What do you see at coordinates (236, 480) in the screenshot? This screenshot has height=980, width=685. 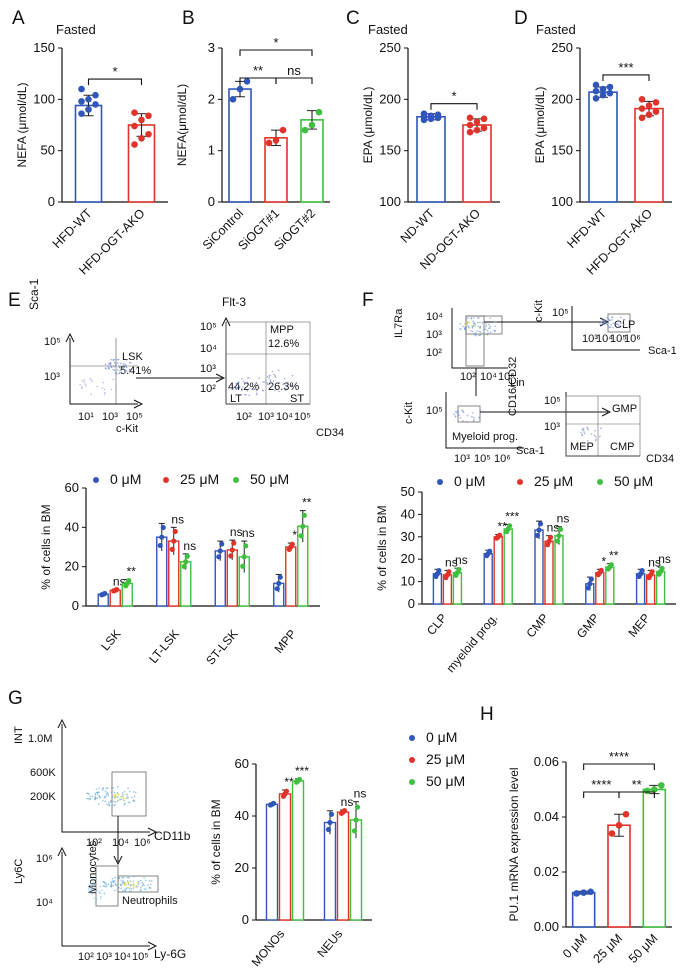 I see `legend-marker` at bounding box center [236, 480].